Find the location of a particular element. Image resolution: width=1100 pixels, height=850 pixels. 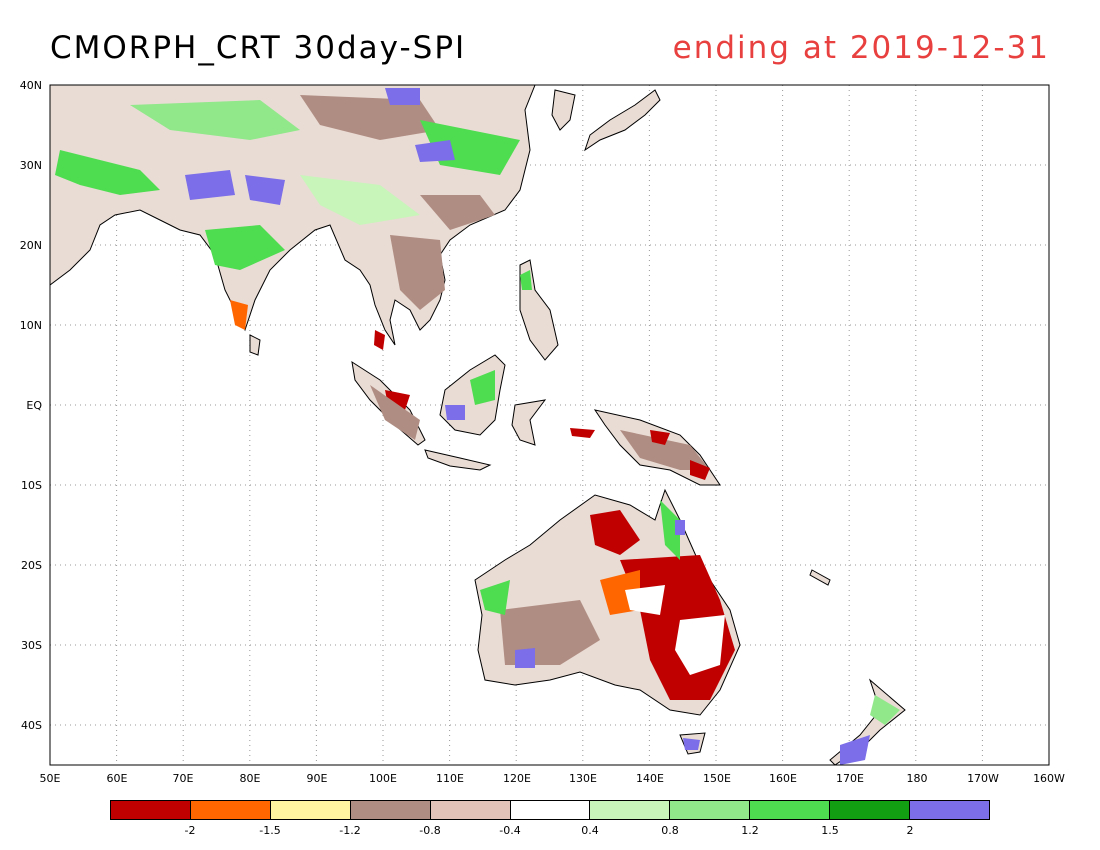

colorbar-tick-label: -0.4 is located at coordinates (510, 830).